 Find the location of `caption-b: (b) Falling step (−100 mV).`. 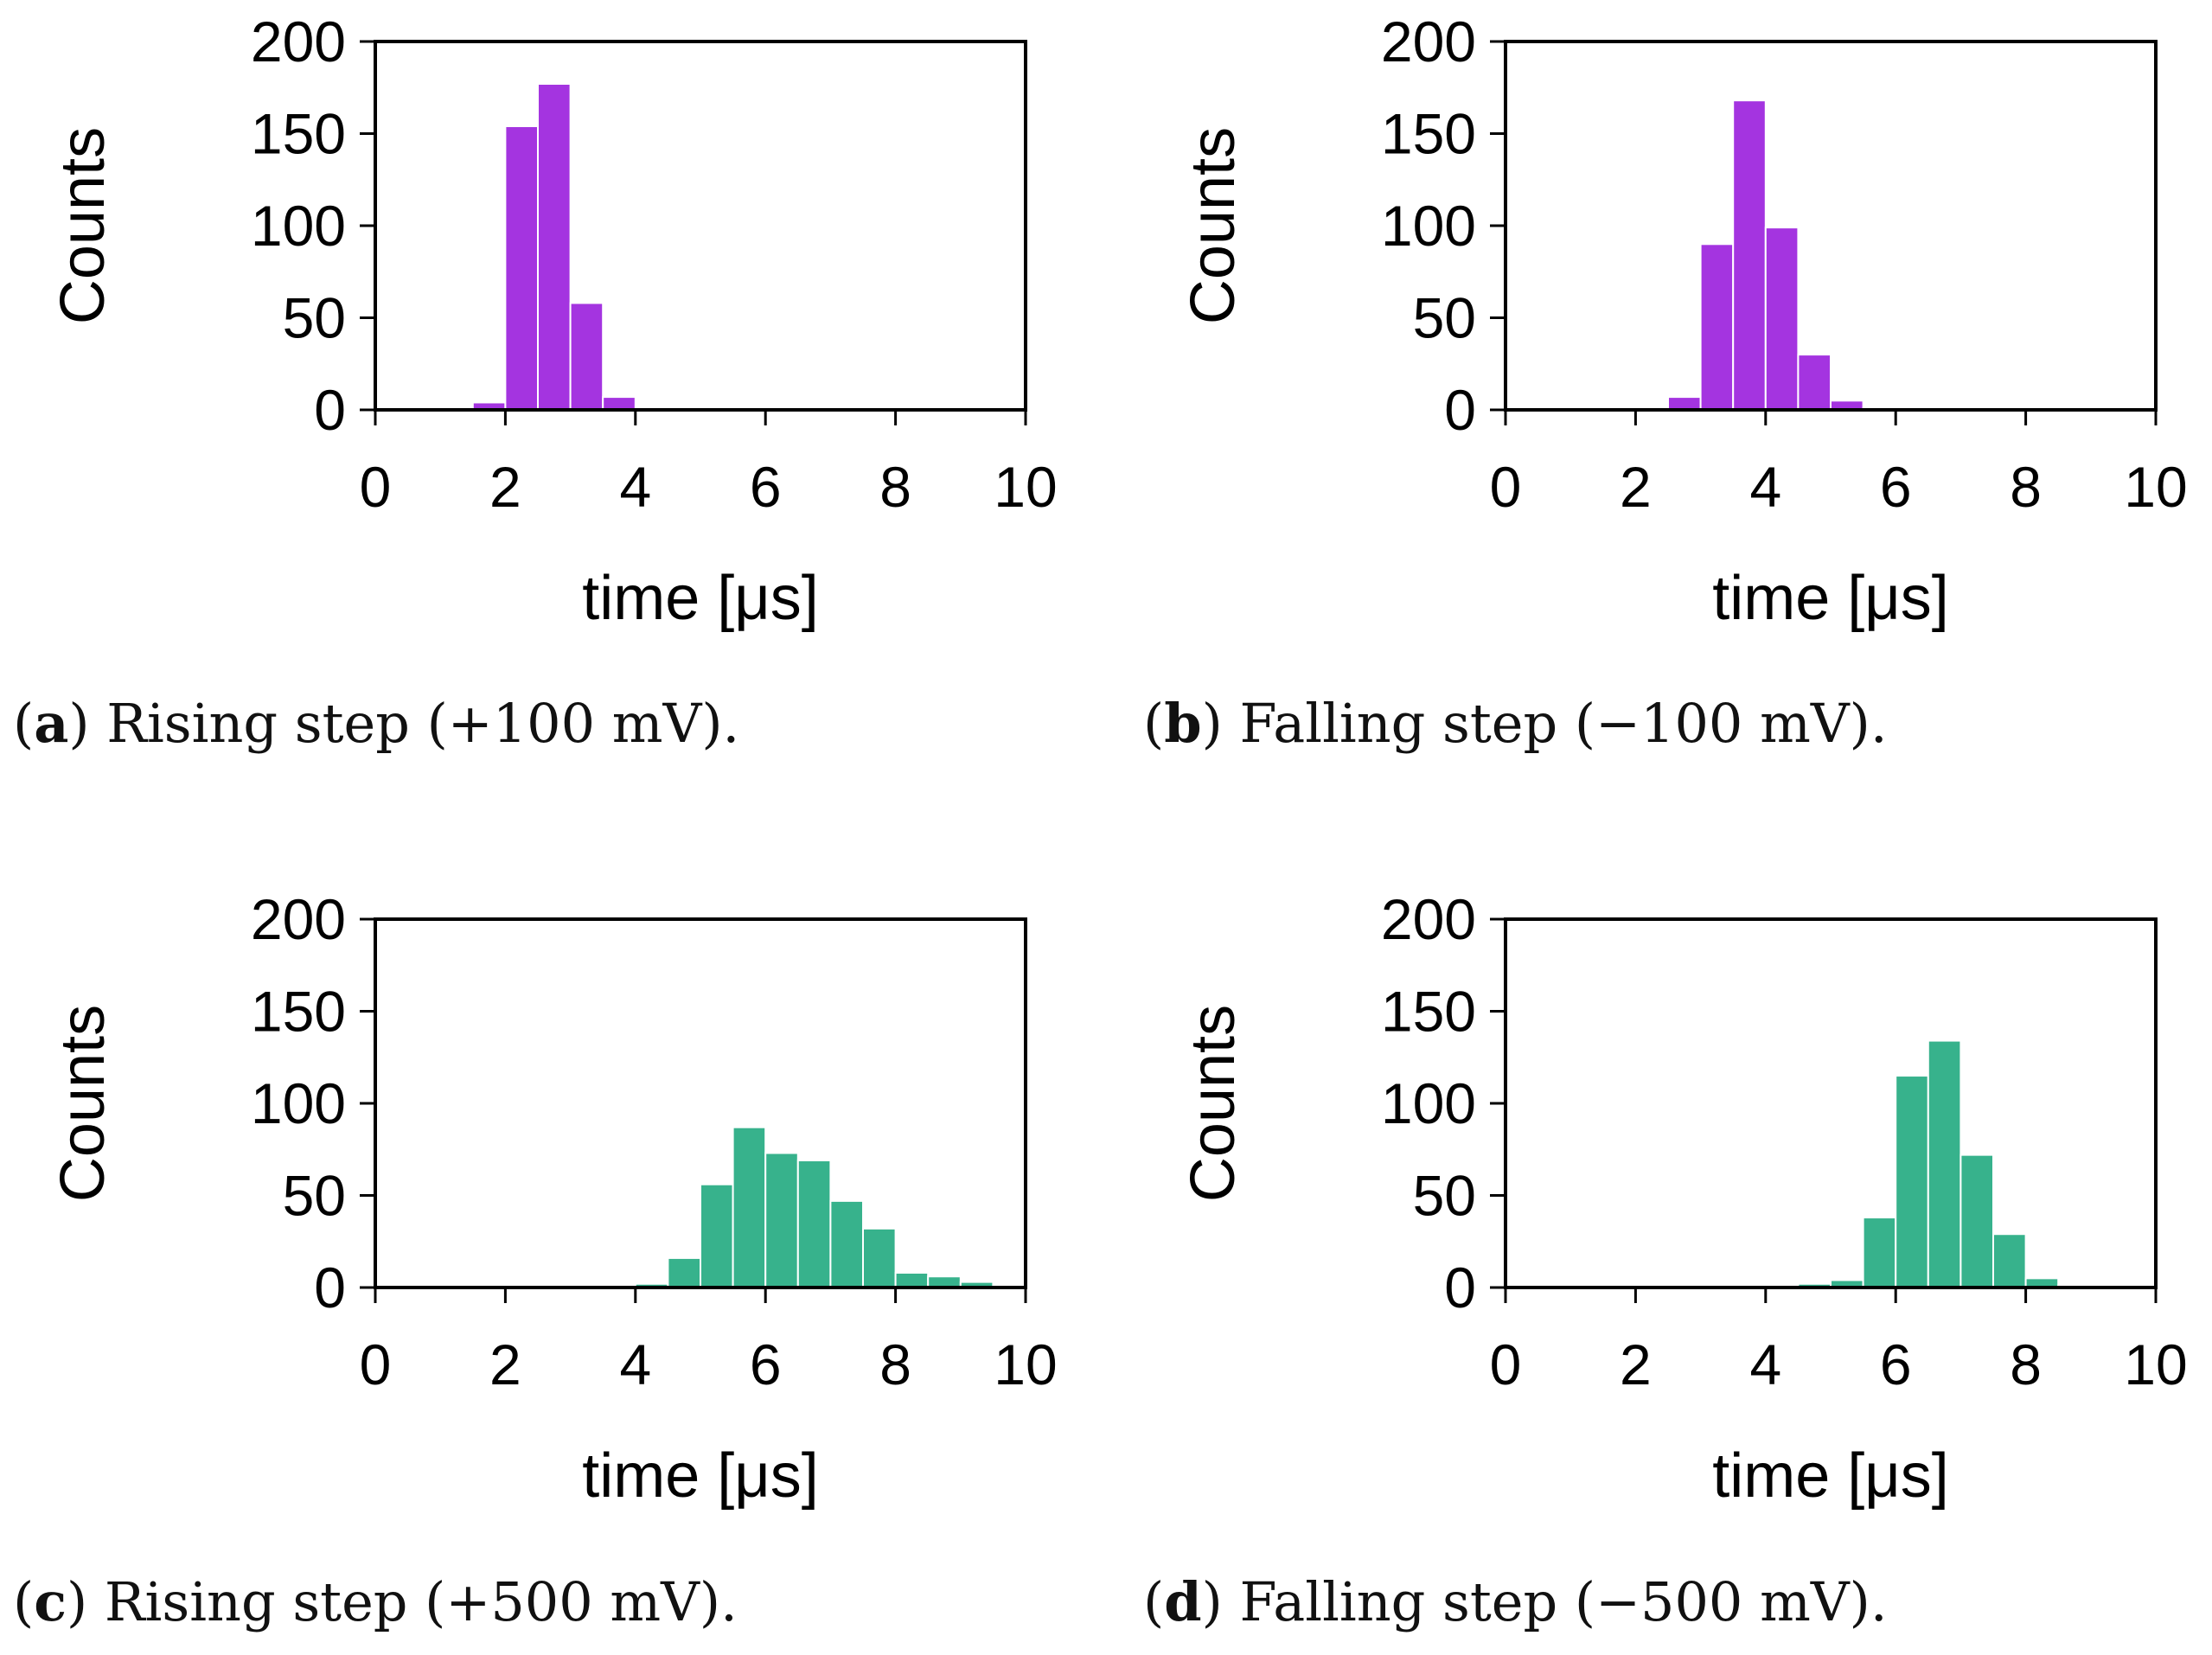

caption-b: (b) Falling step (−100 mV). is located at coordinates (1515, 723).